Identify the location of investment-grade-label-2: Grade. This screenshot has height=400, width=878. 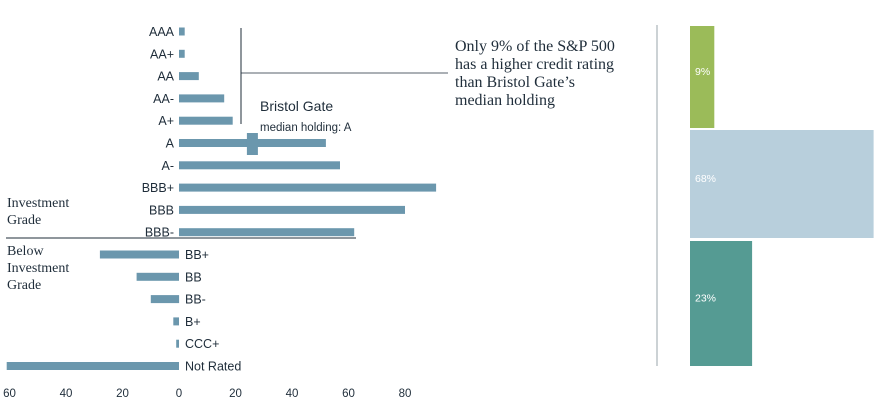
(24, 220).